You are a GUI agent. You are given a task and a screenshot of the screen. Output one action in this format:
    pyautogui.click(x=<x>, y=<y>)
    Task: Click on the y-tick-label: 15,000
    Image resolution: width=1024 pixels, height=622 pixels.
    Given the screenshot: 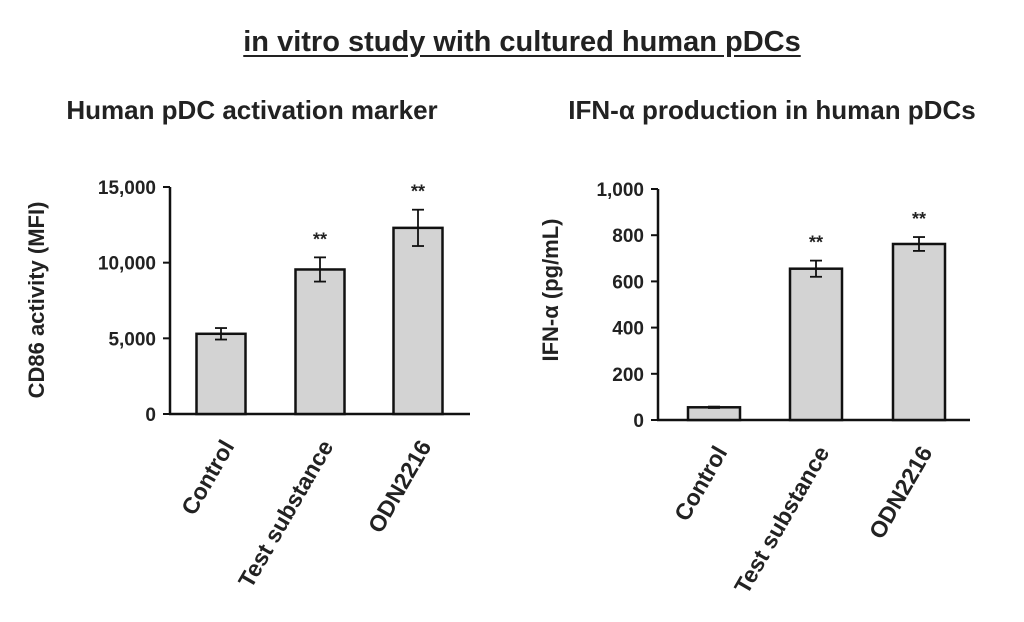 What is the action you would take?
    pyautogui.click(x=127, y=188)
    